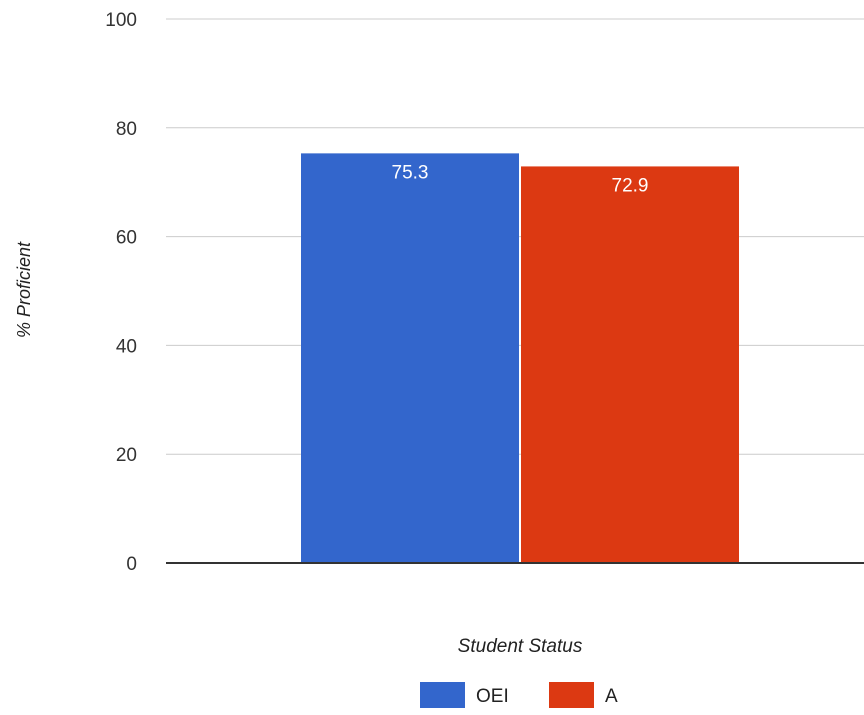 The width and height of the screenshot is (864, 715). Describe the element at coordinates (24, 289) in the screenshot. I see `y-axis-title: % Proficient` at that location.